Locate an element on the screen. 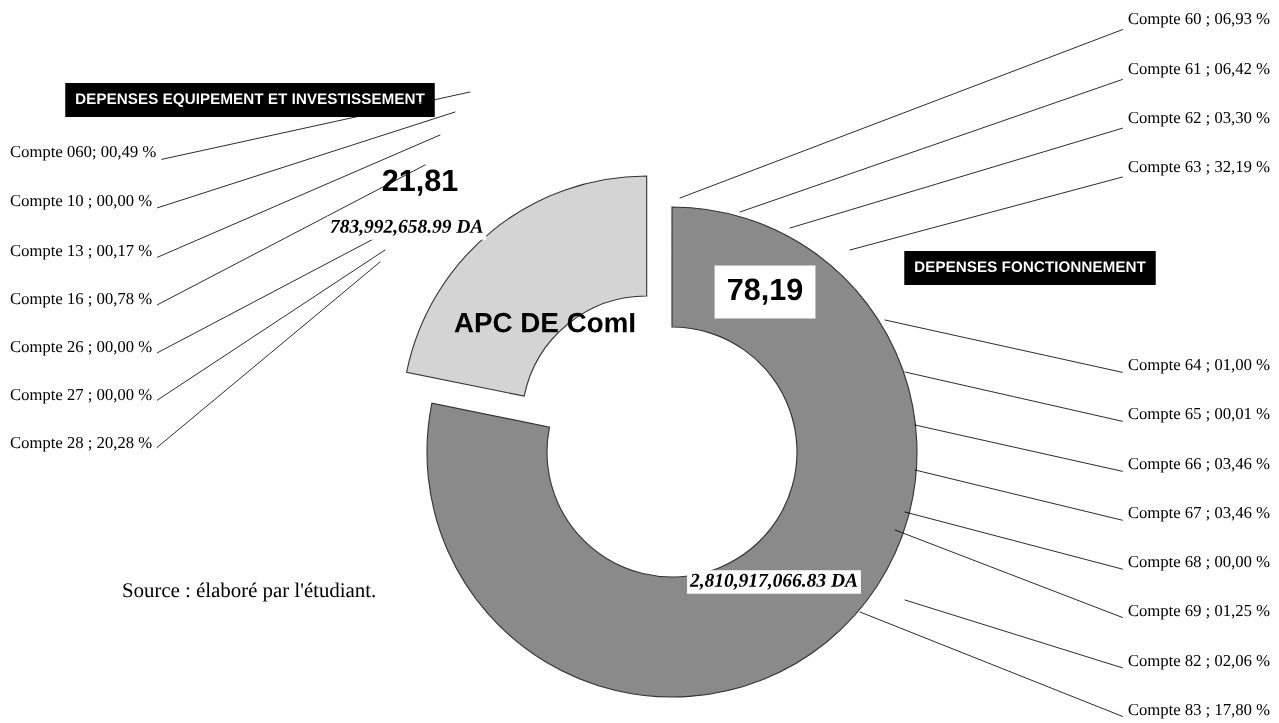 The width and height of the screenshot is (1279, 723). data-label: 21,81 is located at coordinates (420, 182).